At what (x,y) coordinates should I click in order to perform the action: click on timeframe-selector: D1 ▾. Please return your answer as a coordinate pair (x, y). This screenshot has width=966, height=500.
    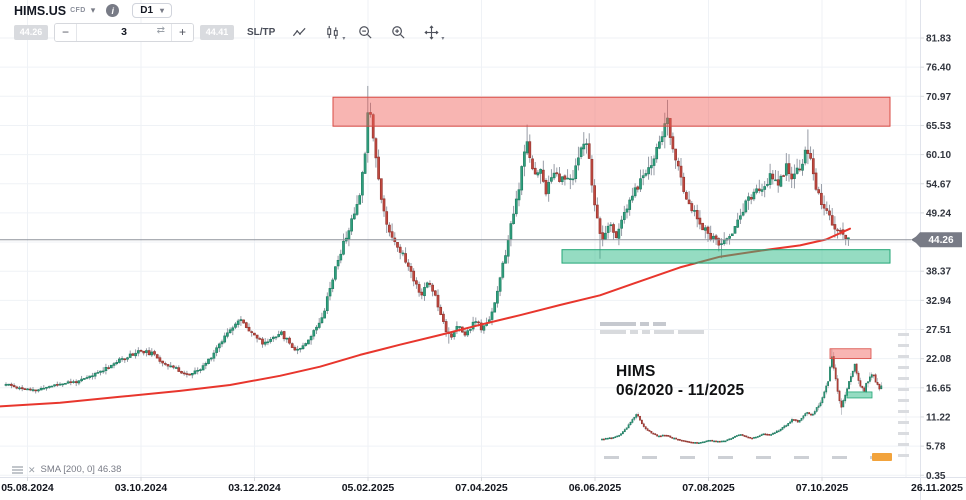
    Looking at the image, I should click on (152, 10).